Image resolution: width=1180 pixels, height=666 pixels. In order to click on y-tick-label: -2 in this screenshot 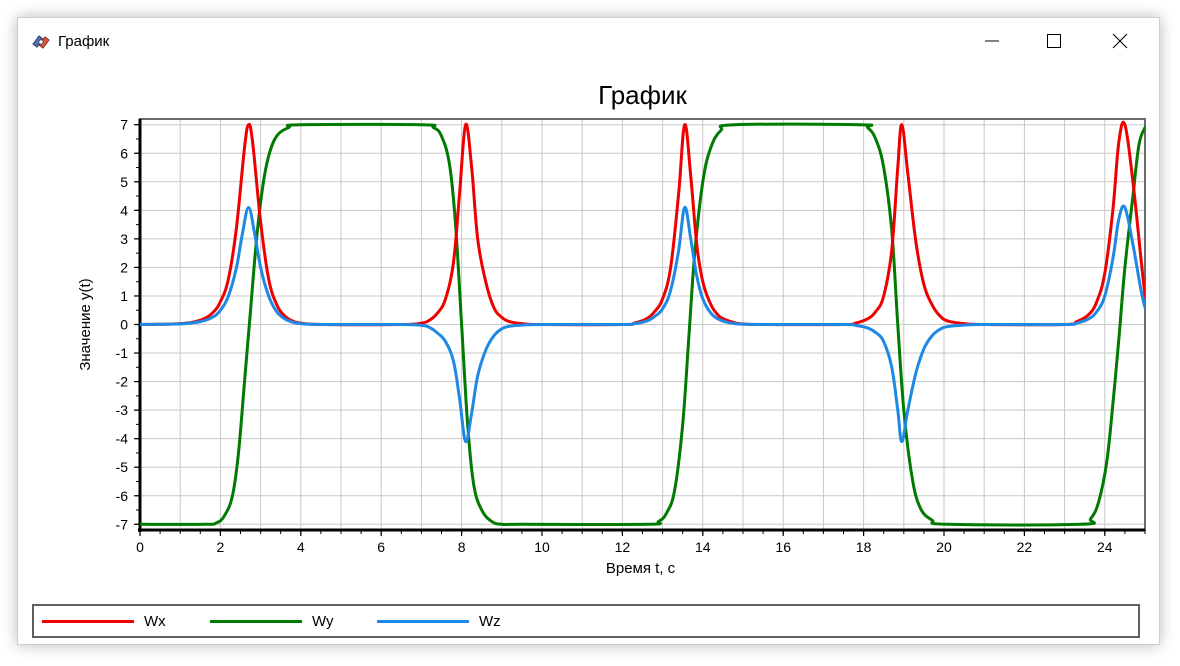, I will do `click(122, 382)`.